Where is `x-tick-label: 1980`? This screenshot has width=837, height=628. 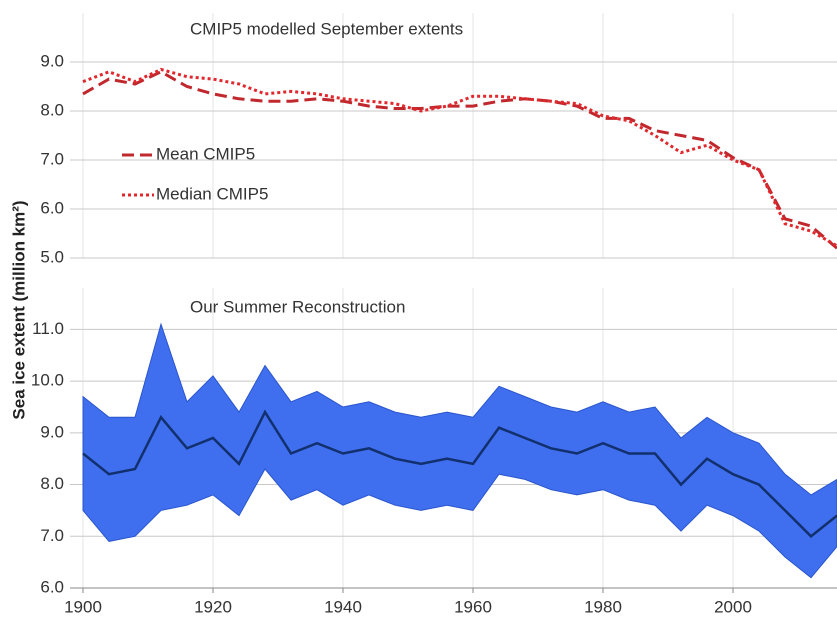 x-tick-label: 1980 is located at coordinates (603, 606).